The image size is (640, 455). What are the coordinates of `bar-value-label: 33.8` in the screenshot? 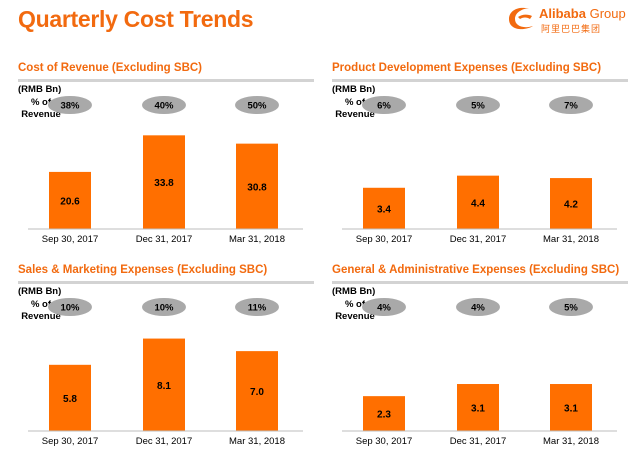 It's located at (164, 183).